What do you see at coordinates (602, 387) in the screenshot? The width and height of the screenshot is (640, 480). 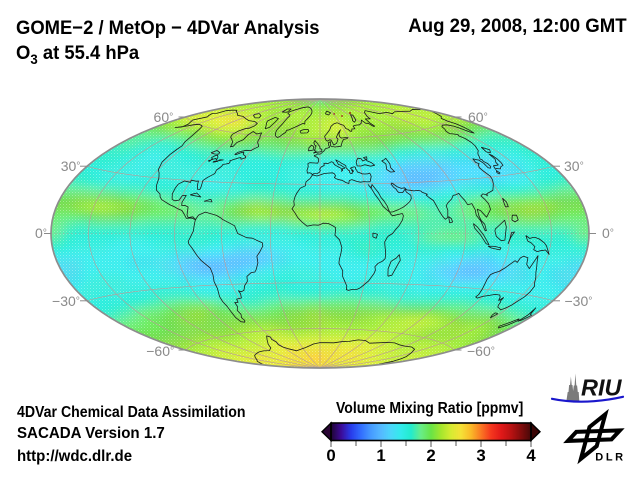 I see `svg-text: RIU` at bounding box center [602, 387].